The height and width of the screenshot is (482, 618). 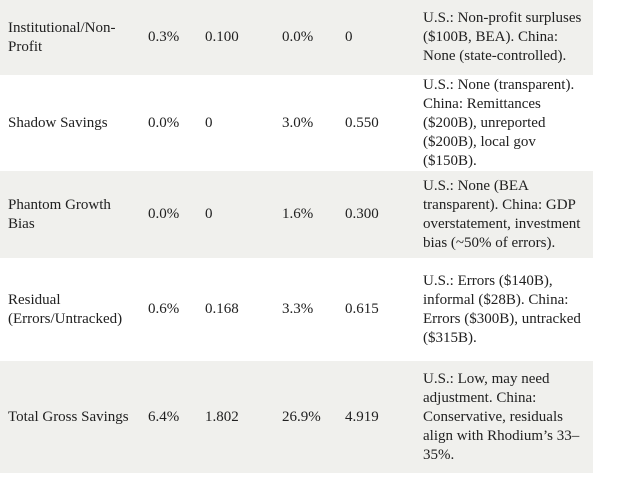 I want to click on us-pct-cell: 6.4%, so click(x=164, y=416).